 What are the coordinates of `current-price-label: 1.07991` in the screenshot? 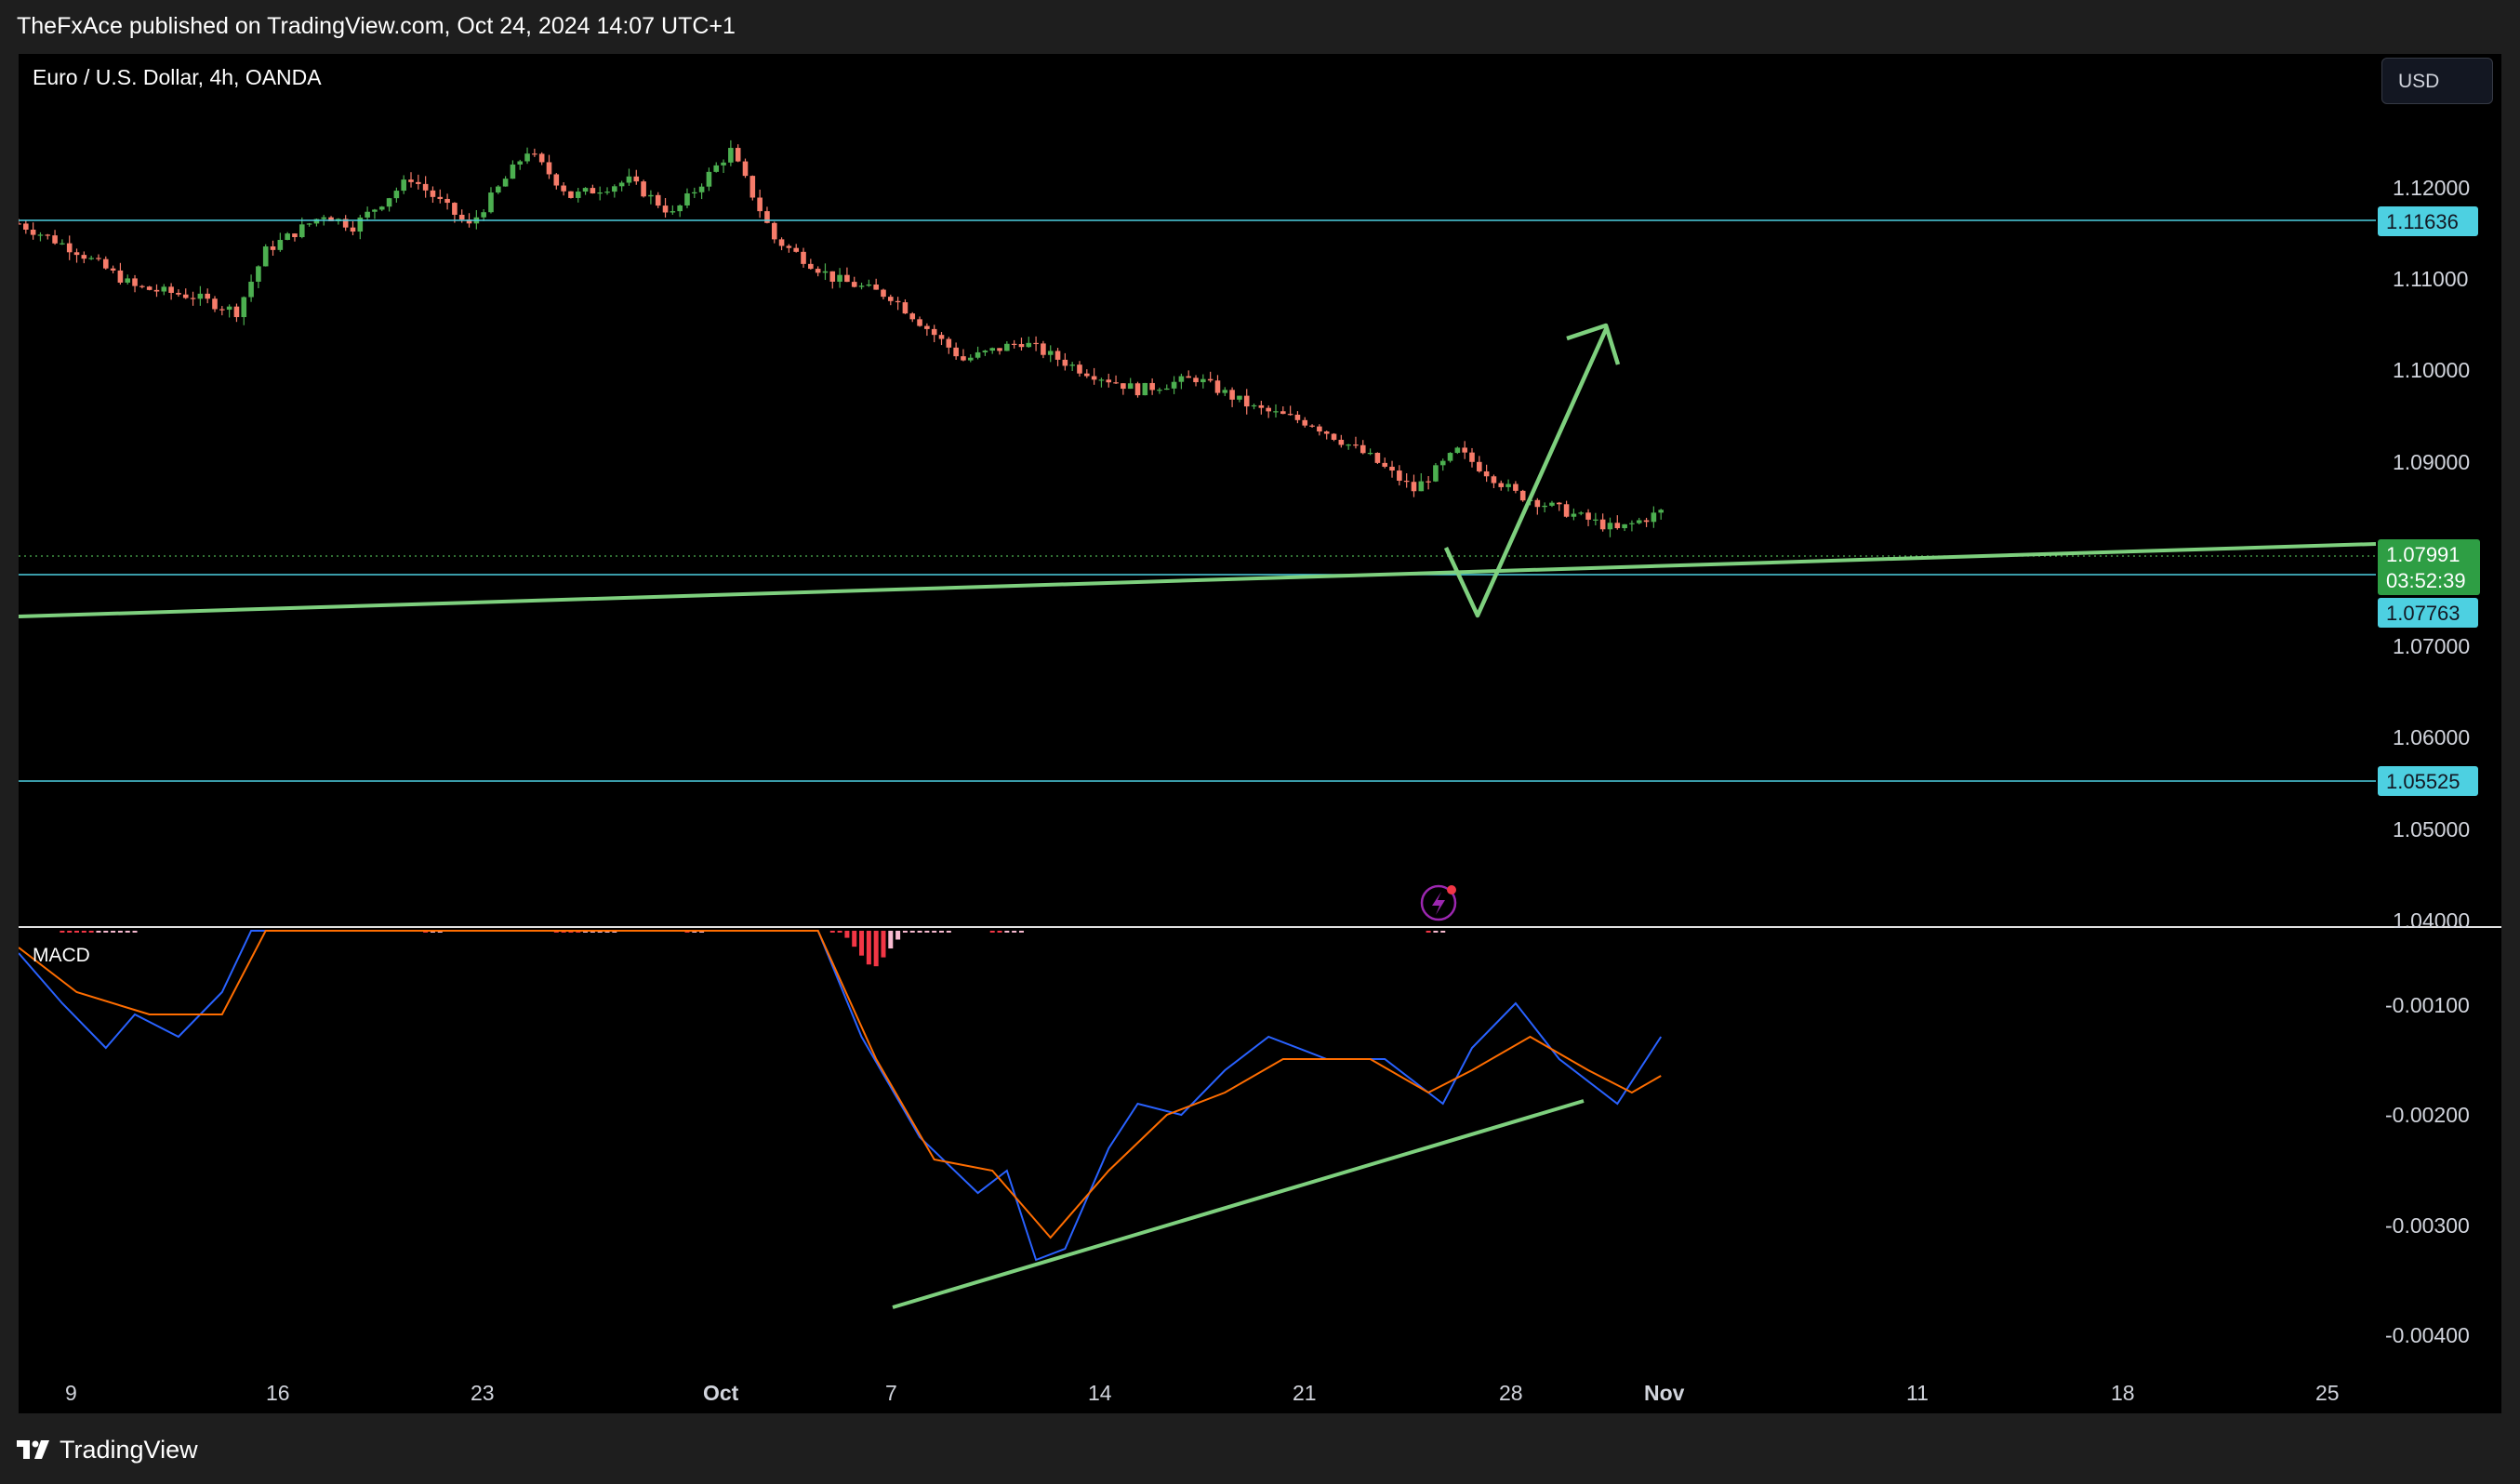 It's located at (2423, 554).